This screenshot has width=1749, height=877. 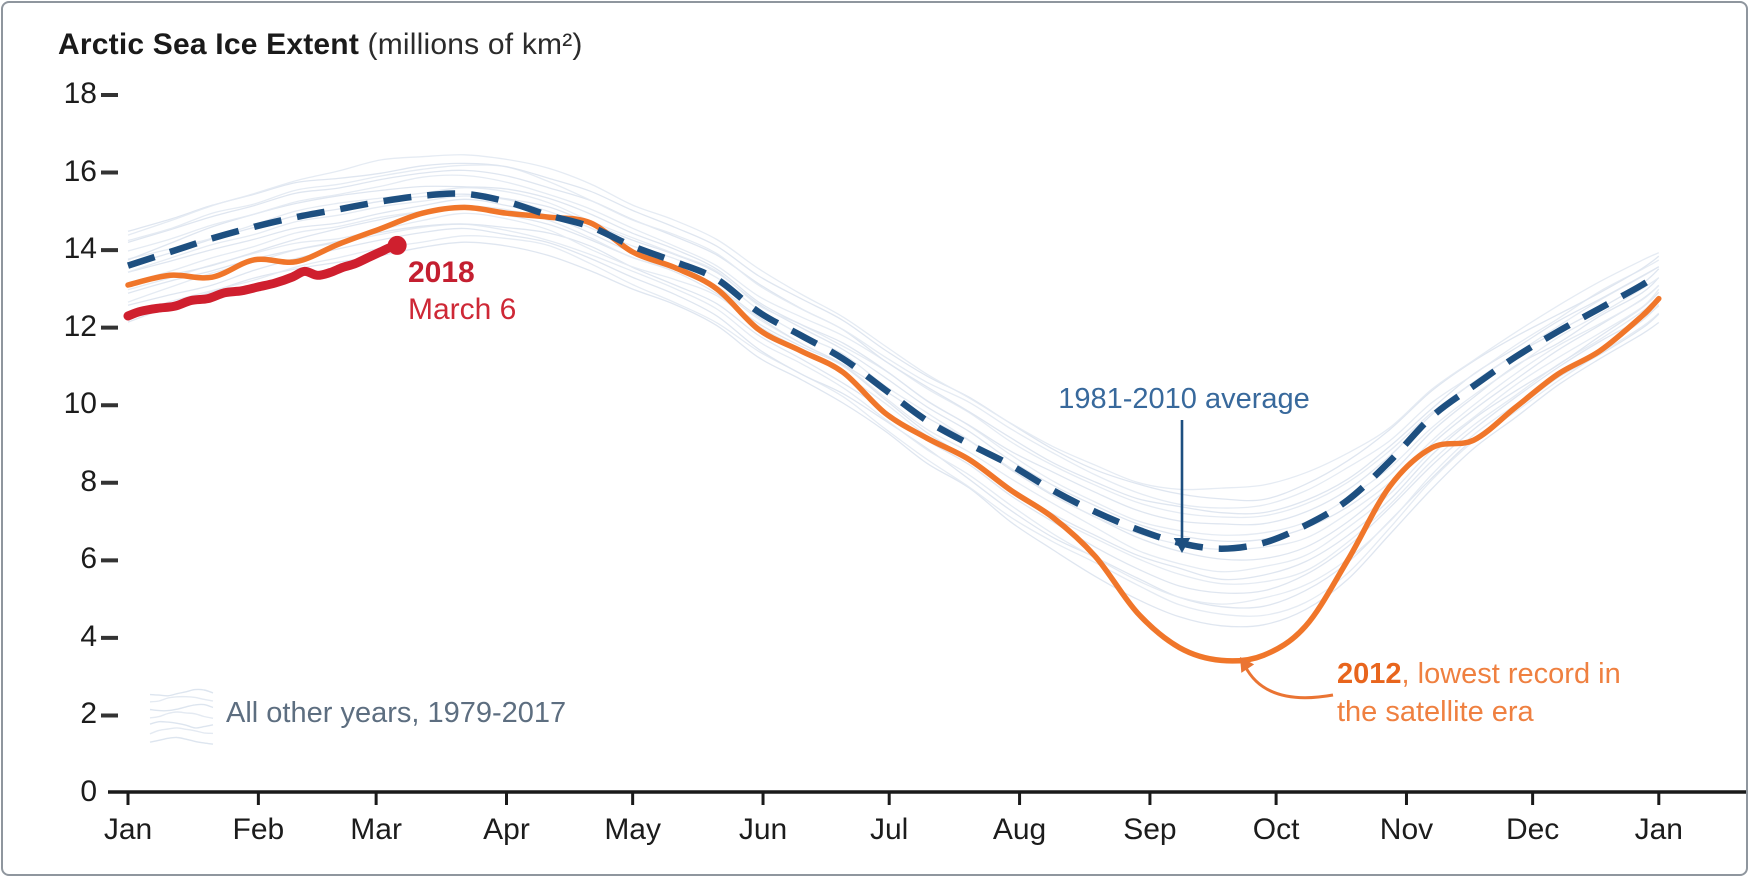 What do you see at coordinates (262, 280) in the screenshot?
I see `line-2018` at bounding box center [262, 280].